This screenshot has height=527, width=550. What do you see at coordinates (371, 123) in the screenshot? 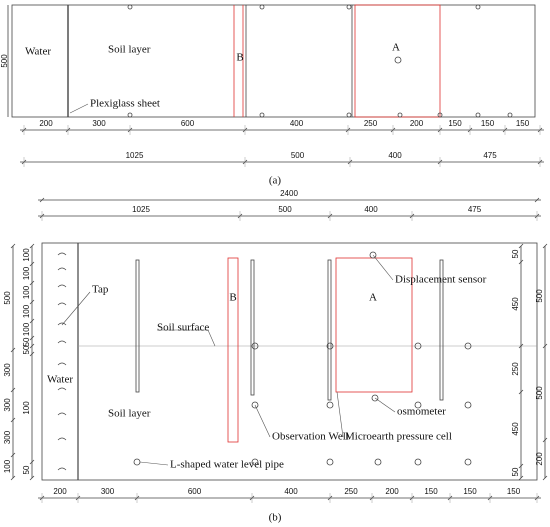
I see `dim-label: 250` at bounding box center [371, 123].